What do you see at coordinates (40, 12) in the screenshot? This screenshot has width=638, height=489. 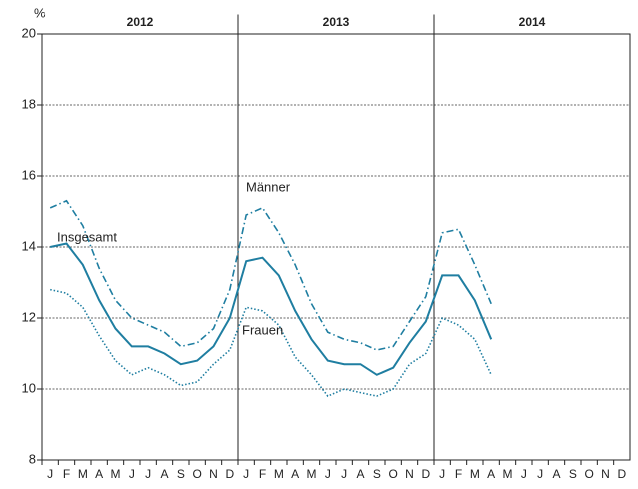 I see `y-axis-label: %` at bounding box center [40, 12].